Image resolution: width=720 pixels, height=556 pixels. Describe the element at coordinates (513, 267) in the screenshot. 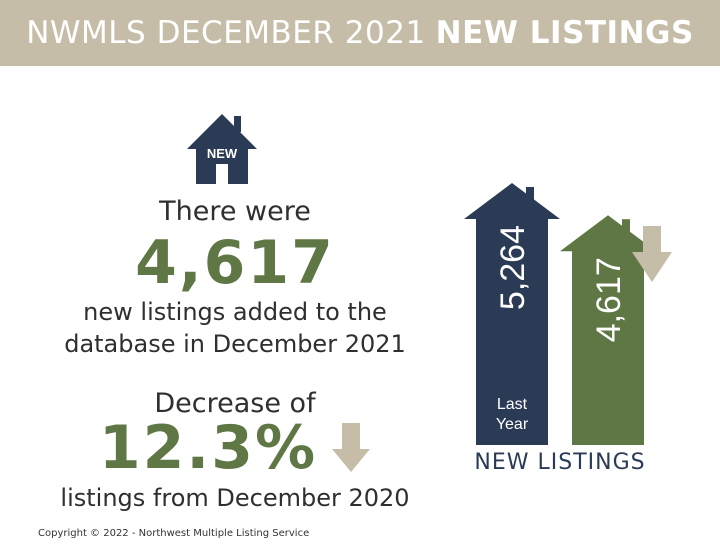

I see `value-label-0: 5,264` at that location.